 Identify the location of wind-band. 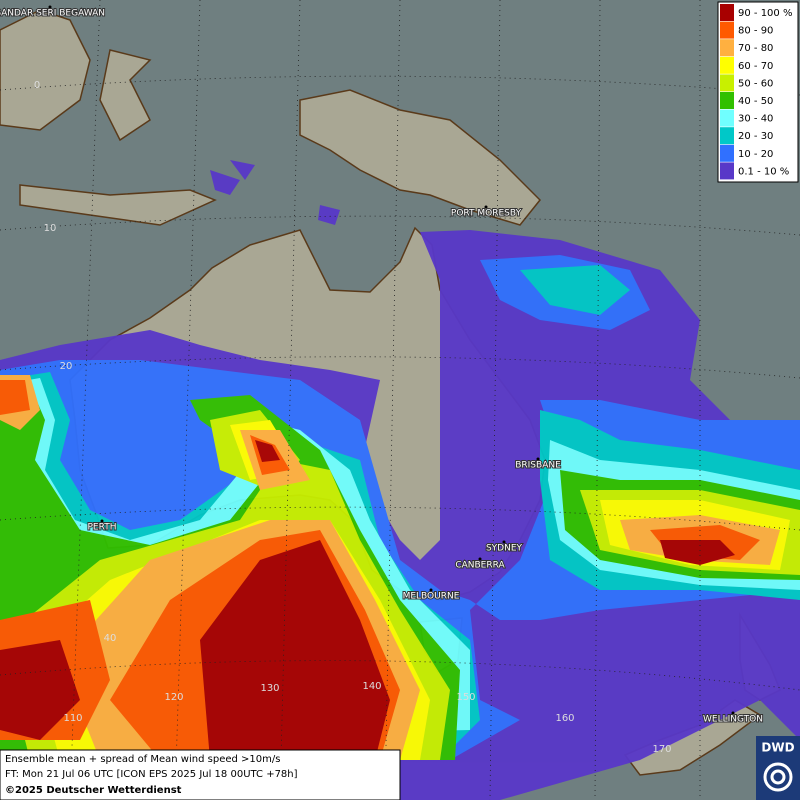
(275, 192).